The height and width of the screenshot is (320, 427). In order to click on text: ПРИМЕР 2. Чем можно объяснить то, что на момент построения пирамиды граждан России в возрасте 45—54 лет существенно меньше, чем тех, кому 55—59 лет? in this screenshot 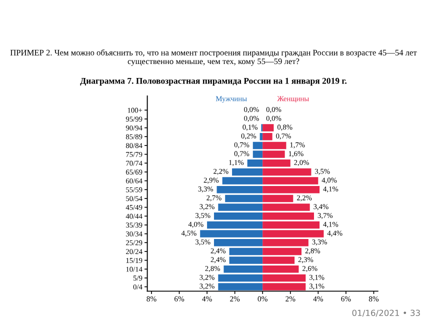, I will do `click(213, 57)`.